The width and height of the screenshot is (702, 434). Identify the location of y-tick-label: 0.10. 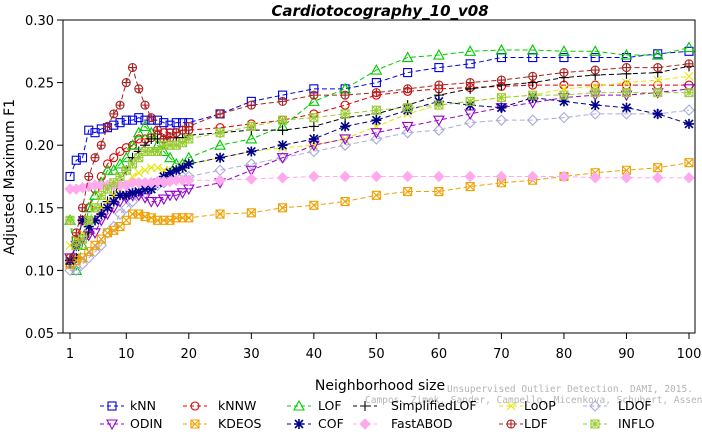
(39, 271).